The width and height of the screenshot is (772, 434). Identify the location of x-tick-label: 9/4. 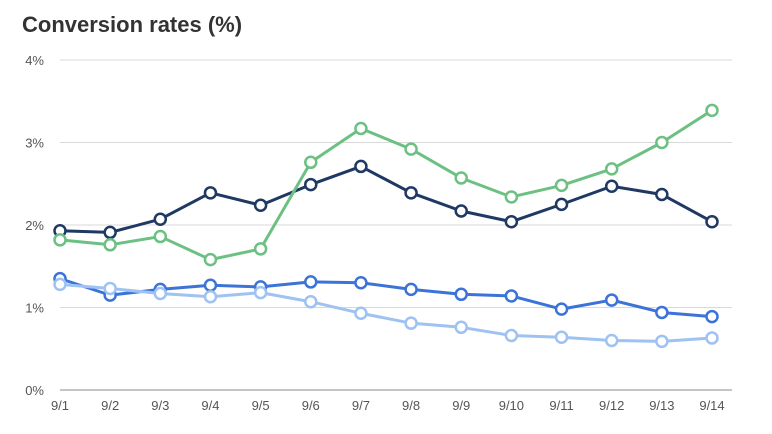
(210, 405).